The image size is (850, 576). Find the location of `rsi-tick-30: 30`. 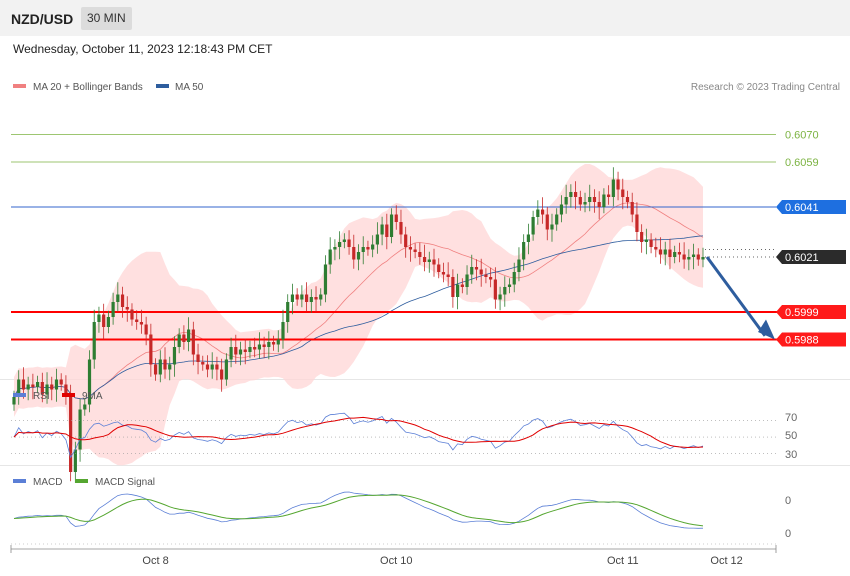

rsi-tick-30: 30 is located at coordinates (791, 455).